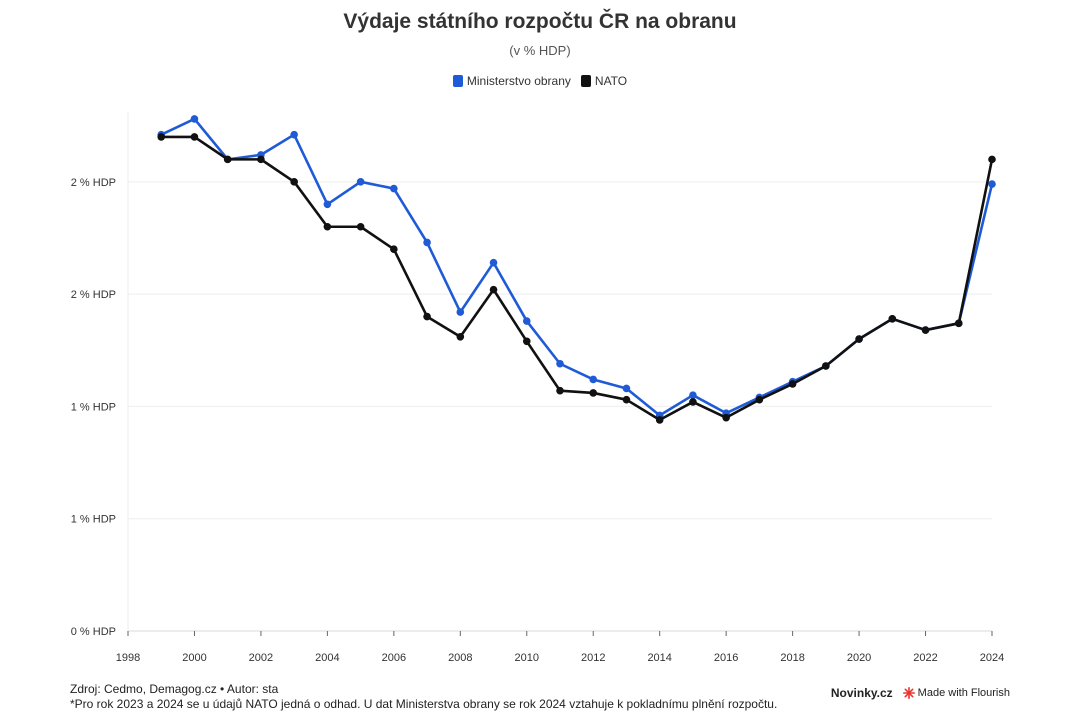 This screenshot has height=720, width=1080. I want to click on legend-item-ministerstvo: Ministerstvo obrany, so click(511, 81).